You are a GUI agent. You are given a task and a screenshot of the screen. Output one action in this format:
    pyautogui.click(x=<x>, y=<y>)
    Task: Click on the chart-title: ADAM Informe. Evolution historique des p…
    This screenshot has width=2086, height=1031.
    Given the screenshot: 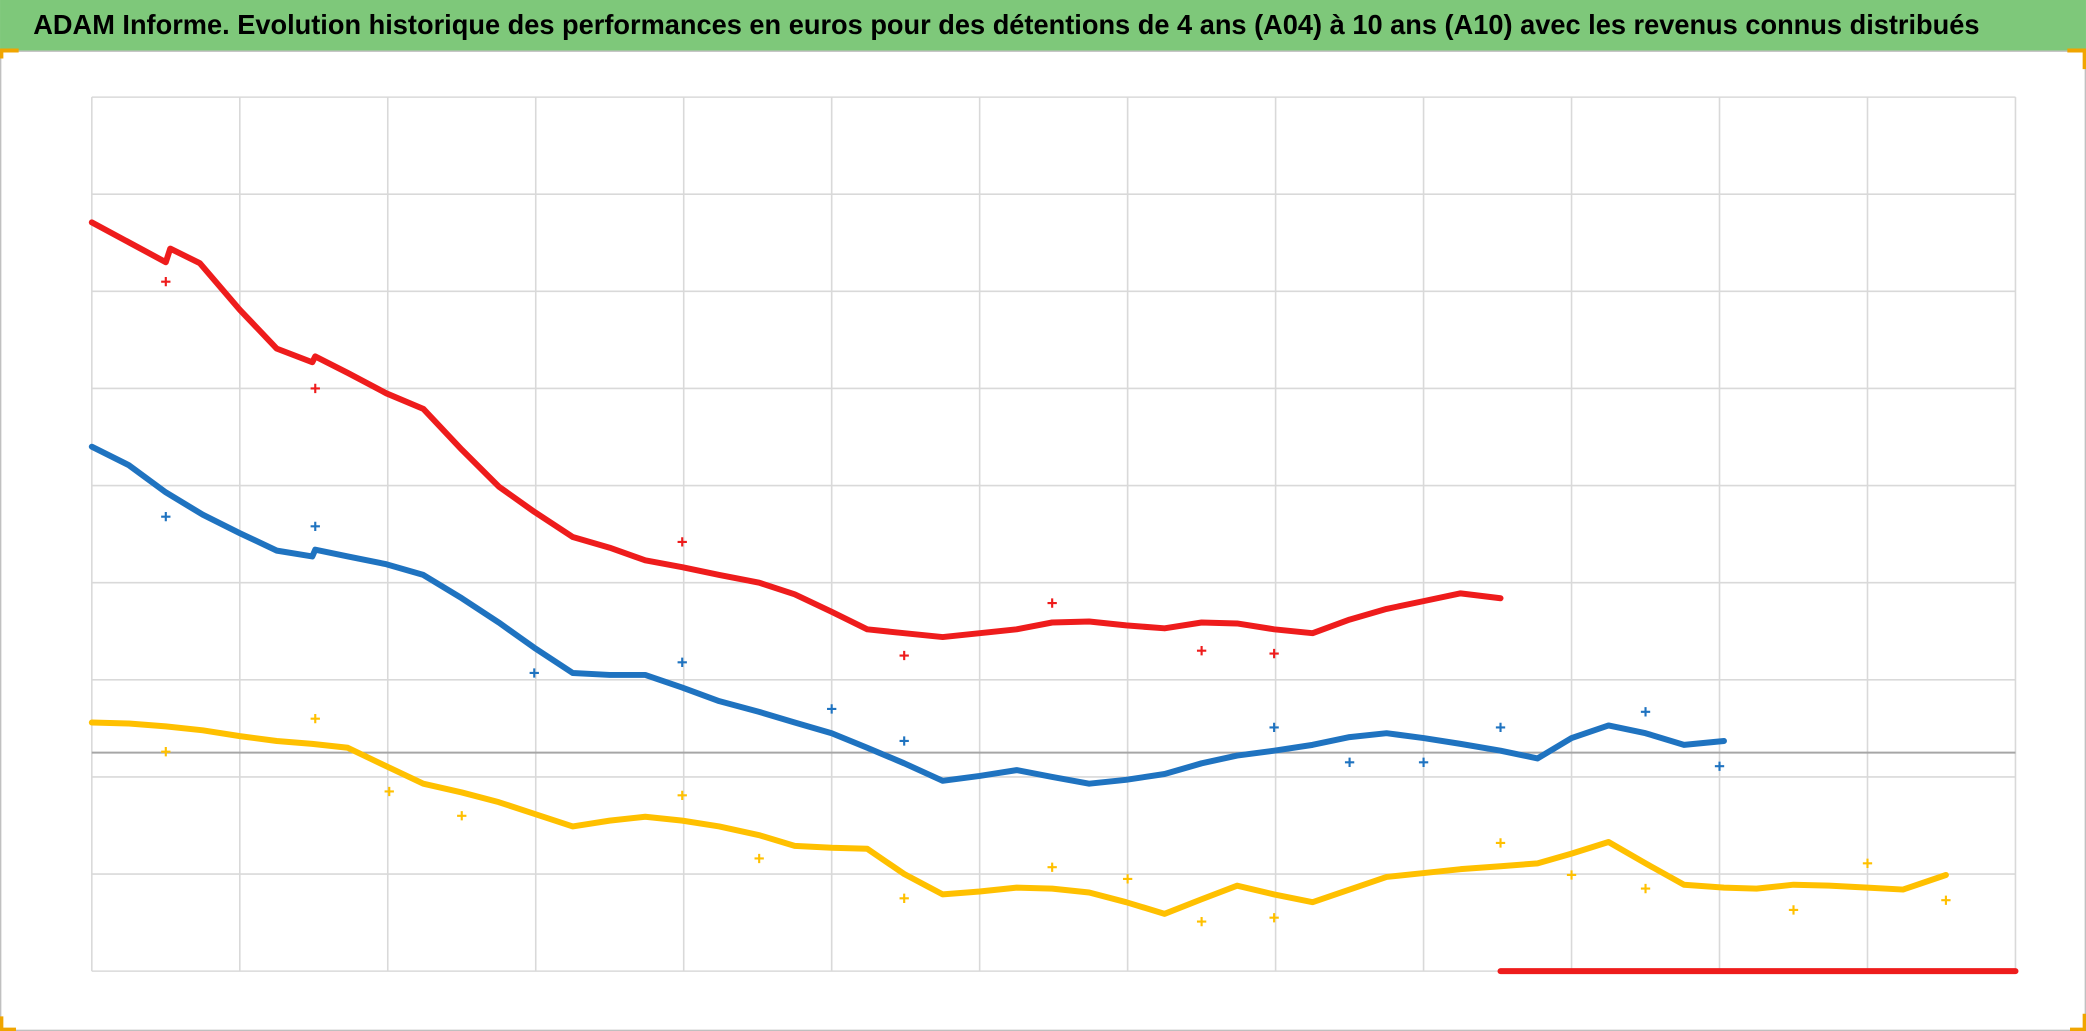 What is the action you would take?
    pyautogui.click(x=1006, y=24)
    